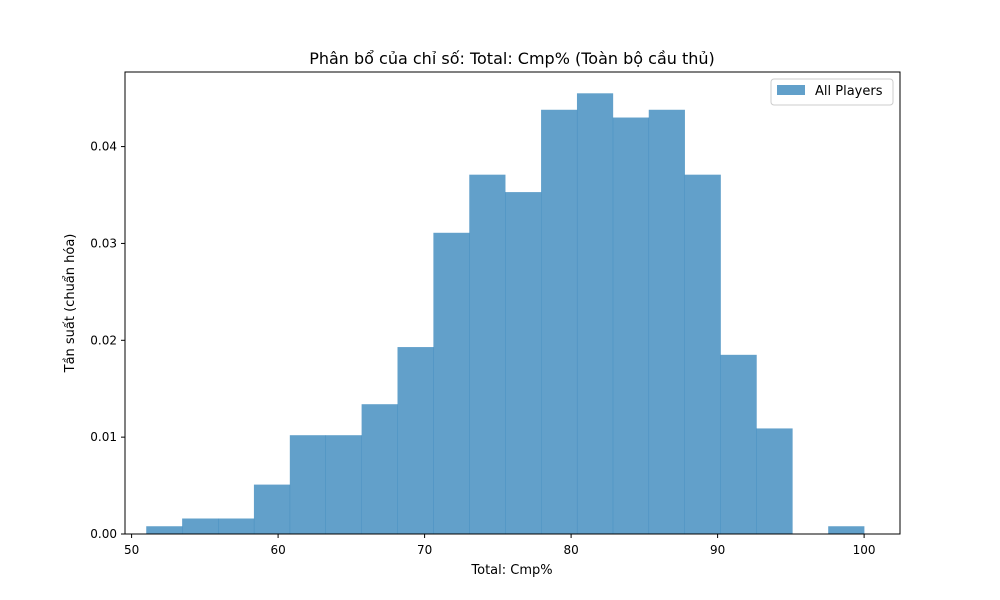 The image size is (1000, 600). What do you see at coordinates (131, 550) in the screenshot?
I see `x-tick-label: 50` at bounding box center [131, 550].